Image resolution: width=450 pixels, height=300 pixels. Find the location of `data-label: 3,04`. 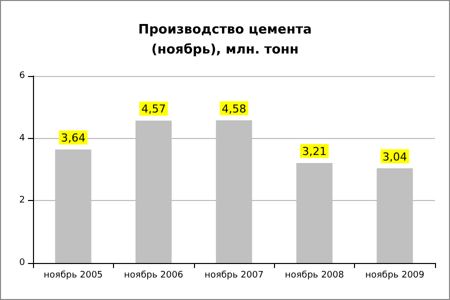

data-label: 3,04 is located at coordinates (395, 157).